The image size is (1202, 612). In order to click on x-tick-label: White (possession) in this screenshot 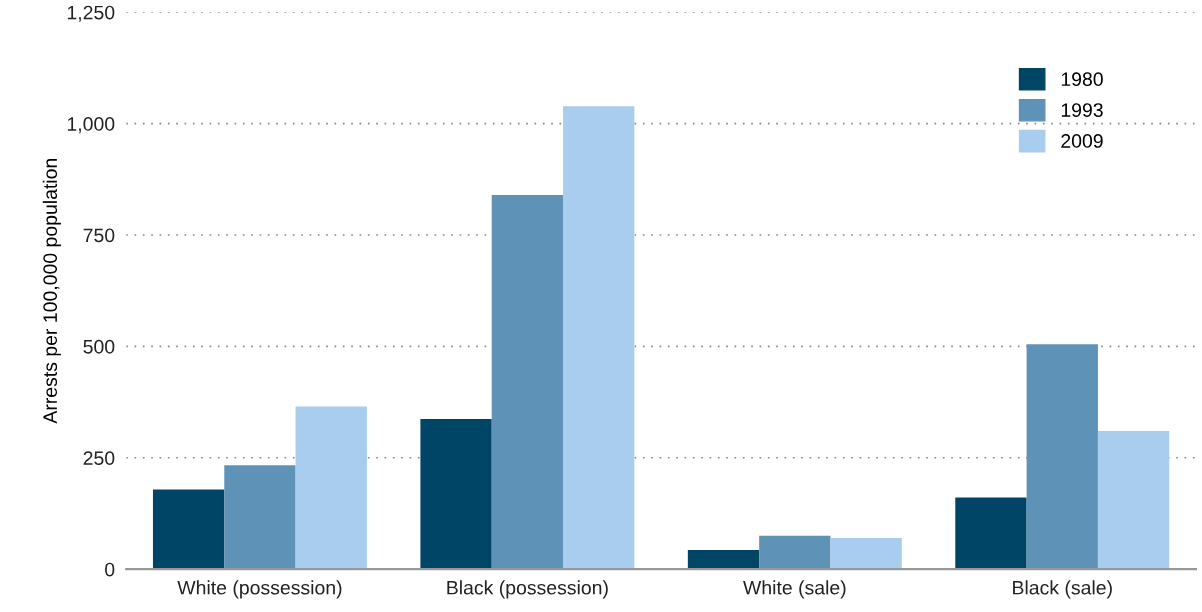, I will do `click(259, 589)`.